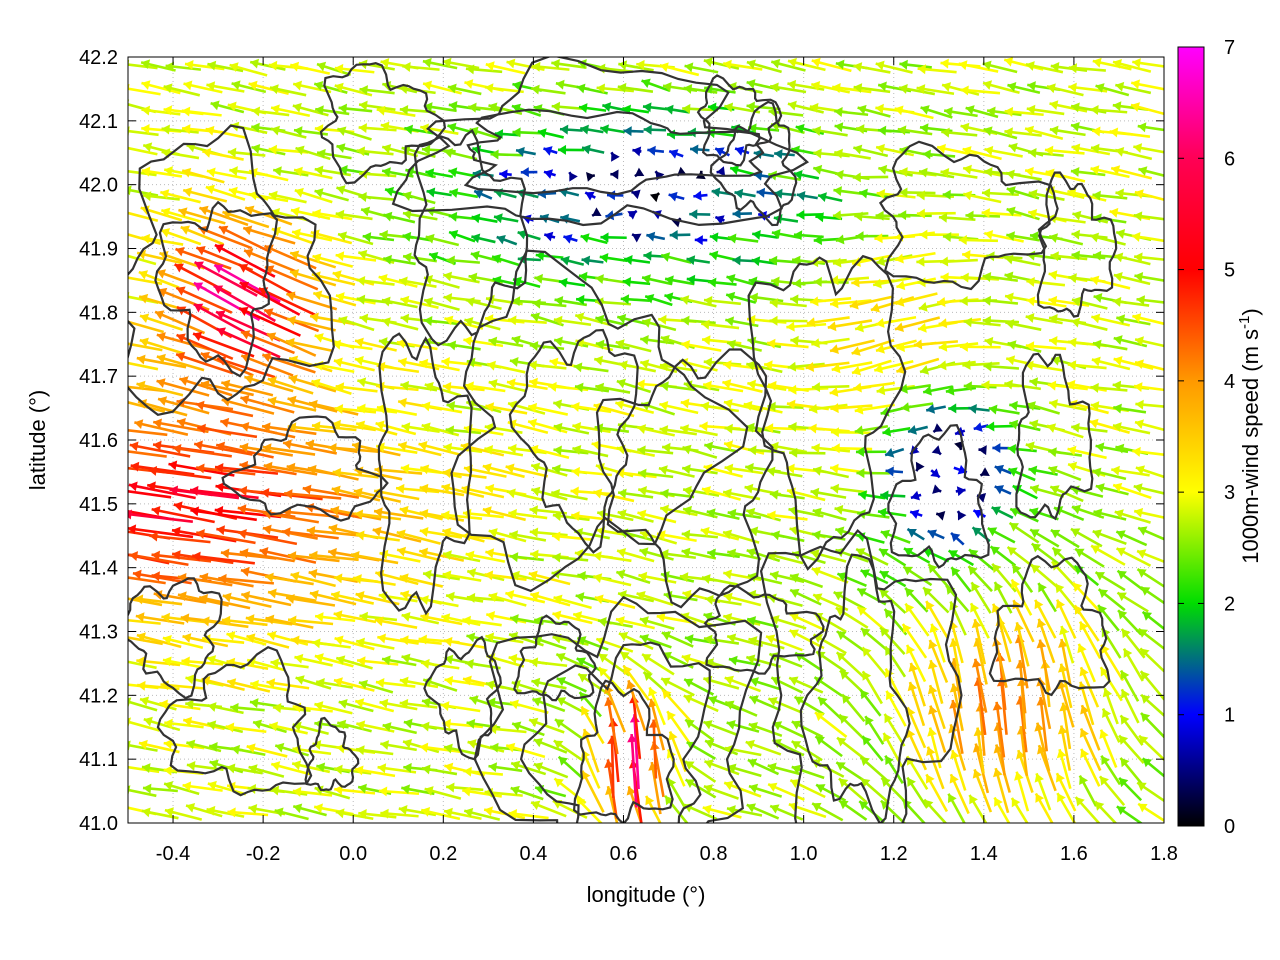 This screenshot has height=960, width=1280. Describe the element at coordinates (1229, 493) in the screenshot. I see `colorbar-tick-label: 3` at that location.